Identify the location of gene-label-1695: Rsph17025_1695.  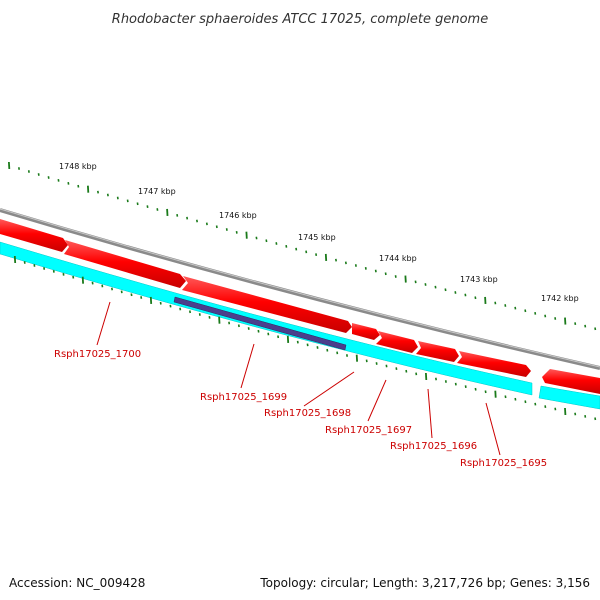
(503, 463).